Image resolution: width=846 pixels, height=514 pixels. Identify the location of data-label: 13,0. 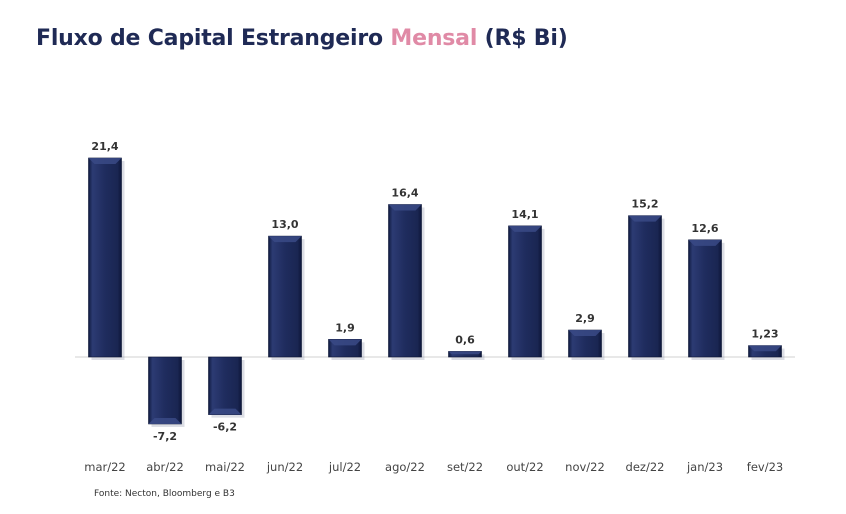
(284, 224).